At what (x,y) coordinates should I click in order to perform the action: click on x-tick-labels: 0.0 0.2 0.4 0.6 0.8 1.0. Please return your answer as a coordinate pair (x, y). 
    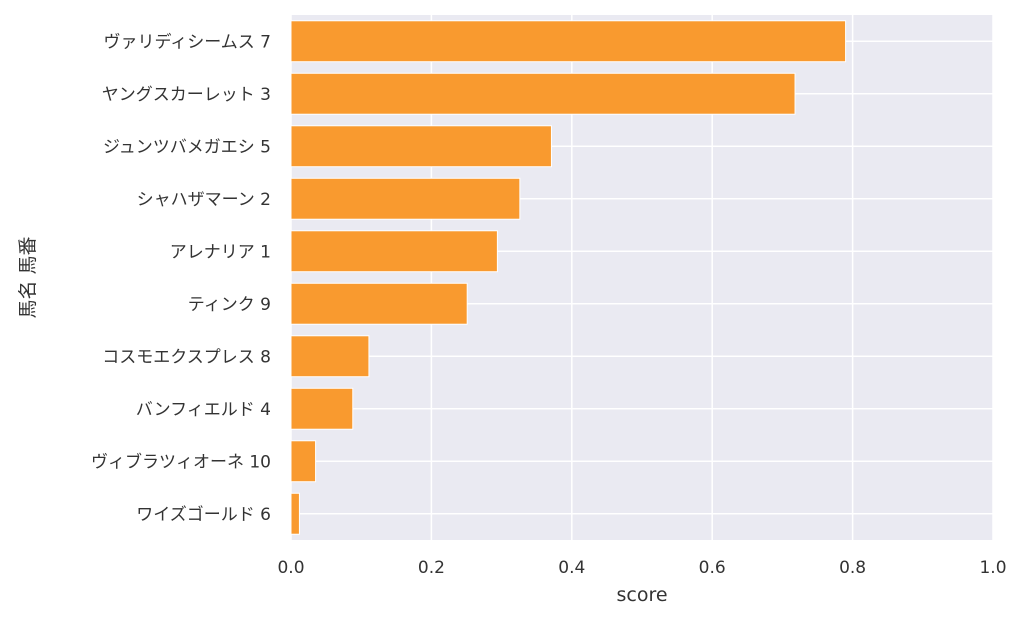
    Looking at the image, I should click on (641, 568).